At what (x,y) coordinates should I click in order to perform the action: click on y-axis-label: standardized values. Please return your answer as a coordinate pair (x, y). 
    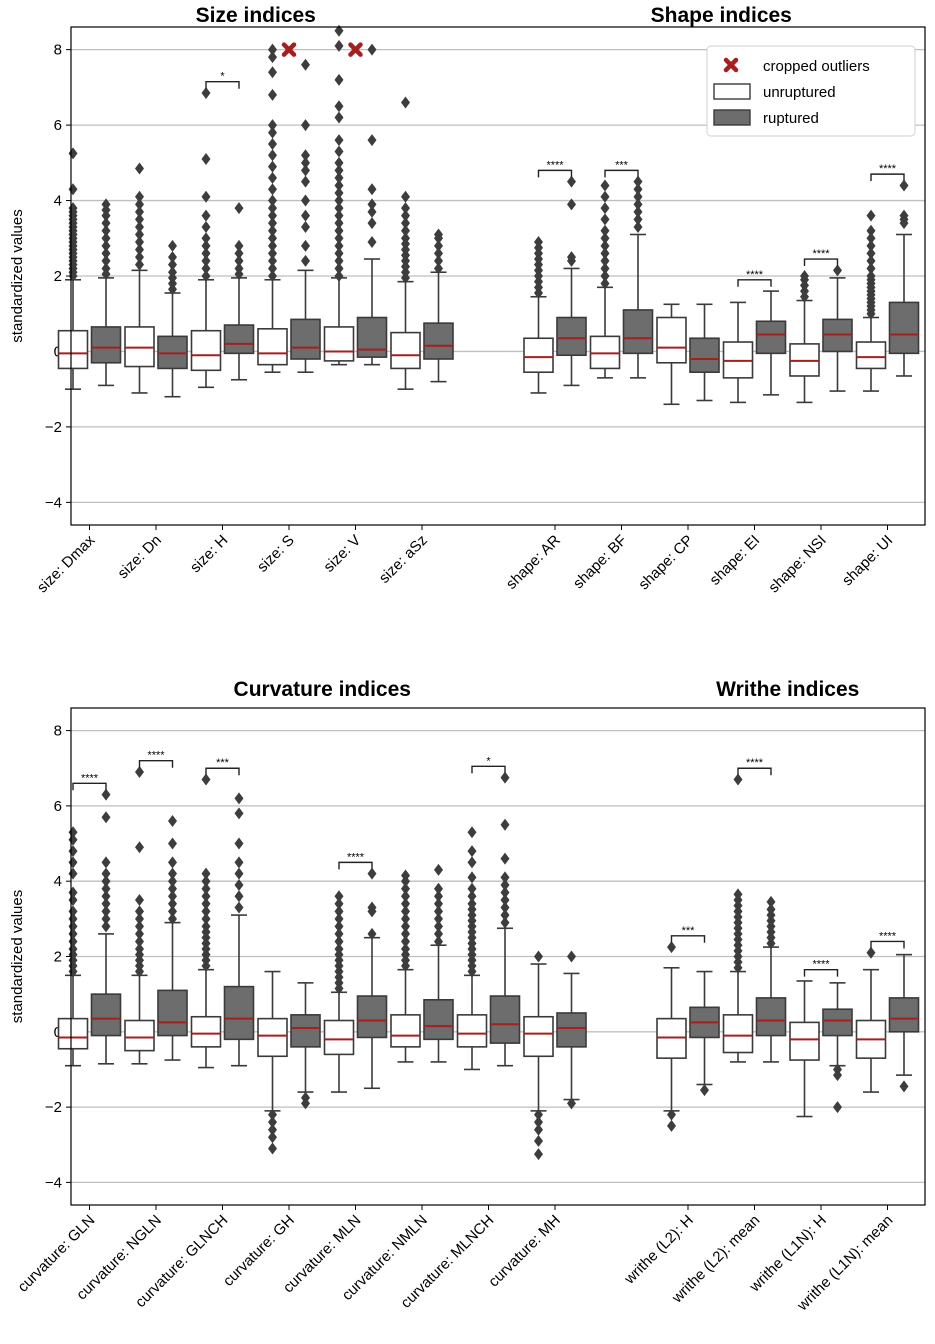
    Looking at the image, I should click on (17, 956).